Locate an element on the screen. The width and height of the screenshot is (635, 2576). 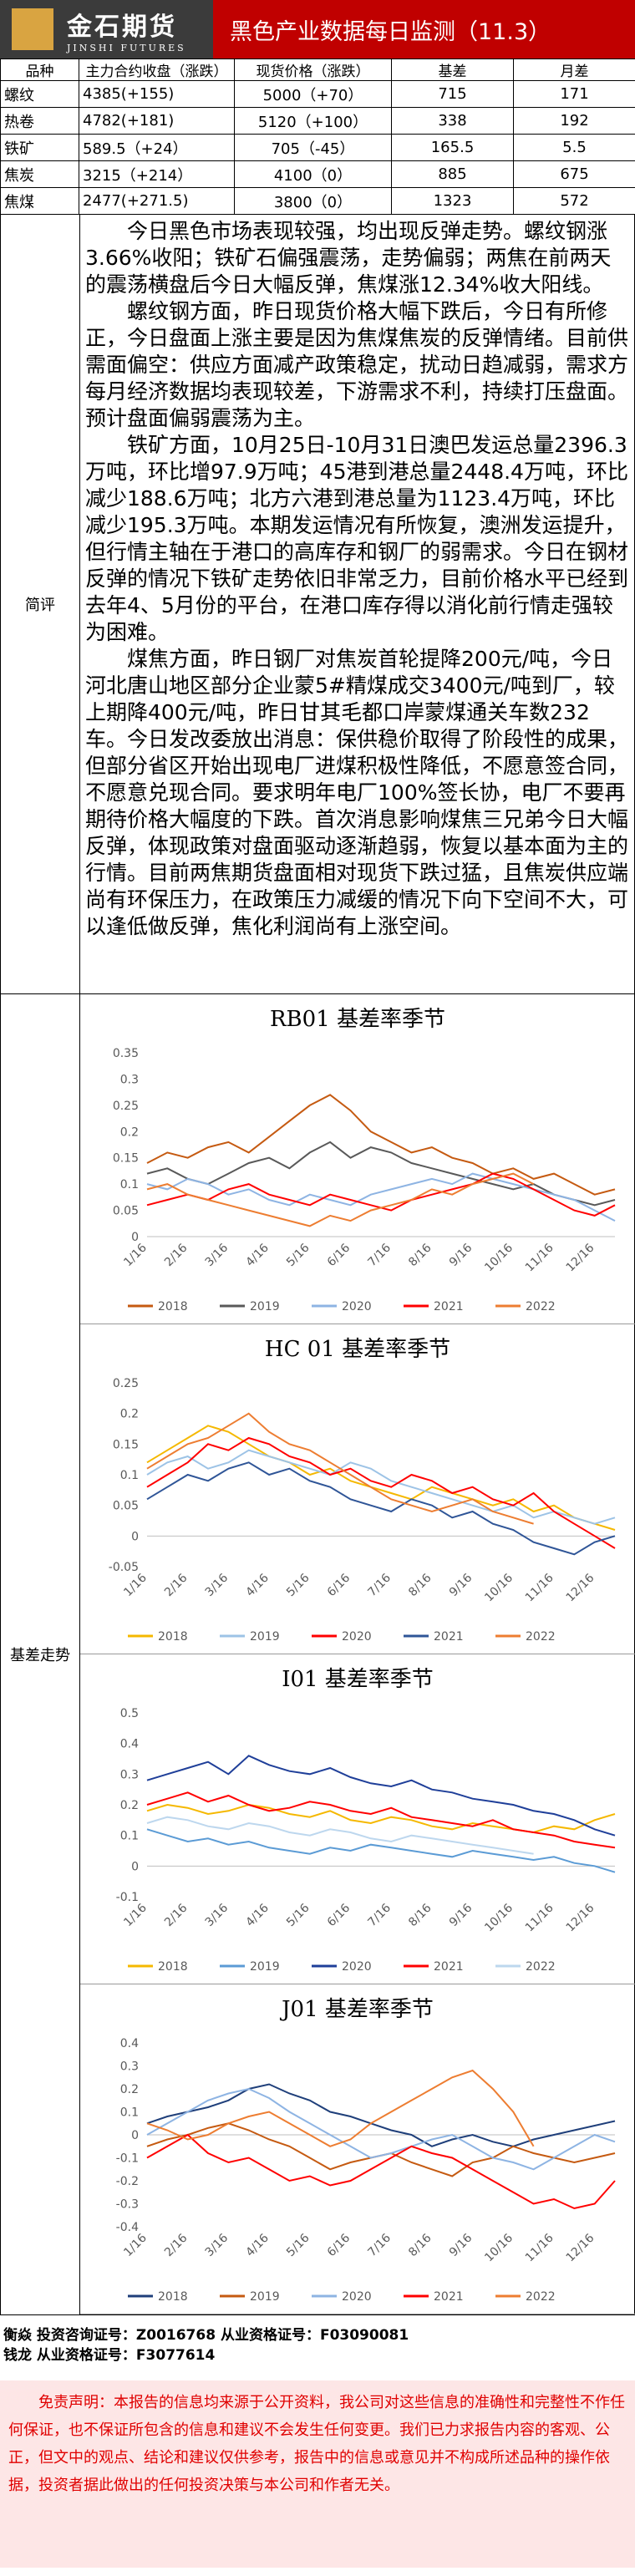
x-tick-label: 3/16 is located at coordinates (217, 1255).